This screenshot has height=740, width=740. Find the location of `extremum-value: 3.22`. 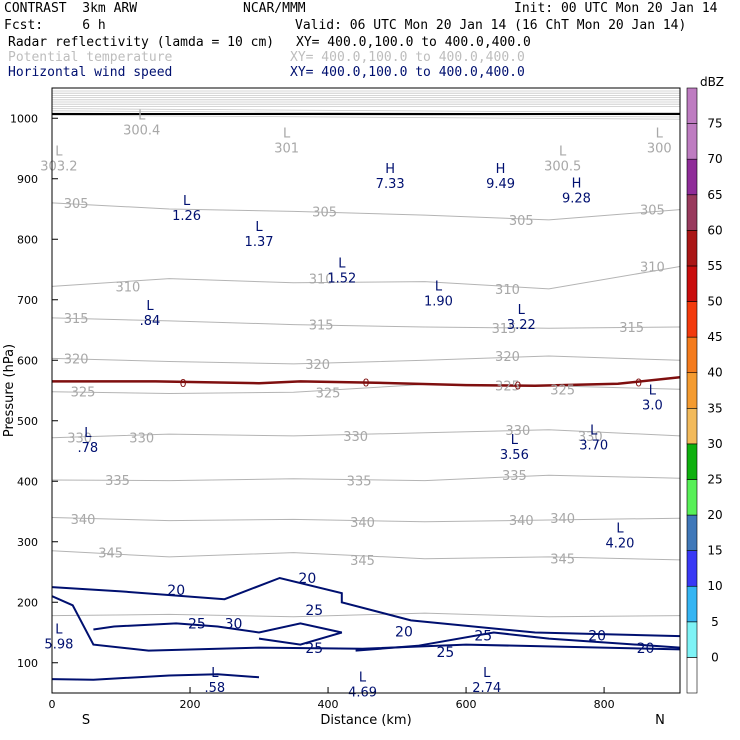

extremum-value: 3.22 is located at coordinates (521, 325).